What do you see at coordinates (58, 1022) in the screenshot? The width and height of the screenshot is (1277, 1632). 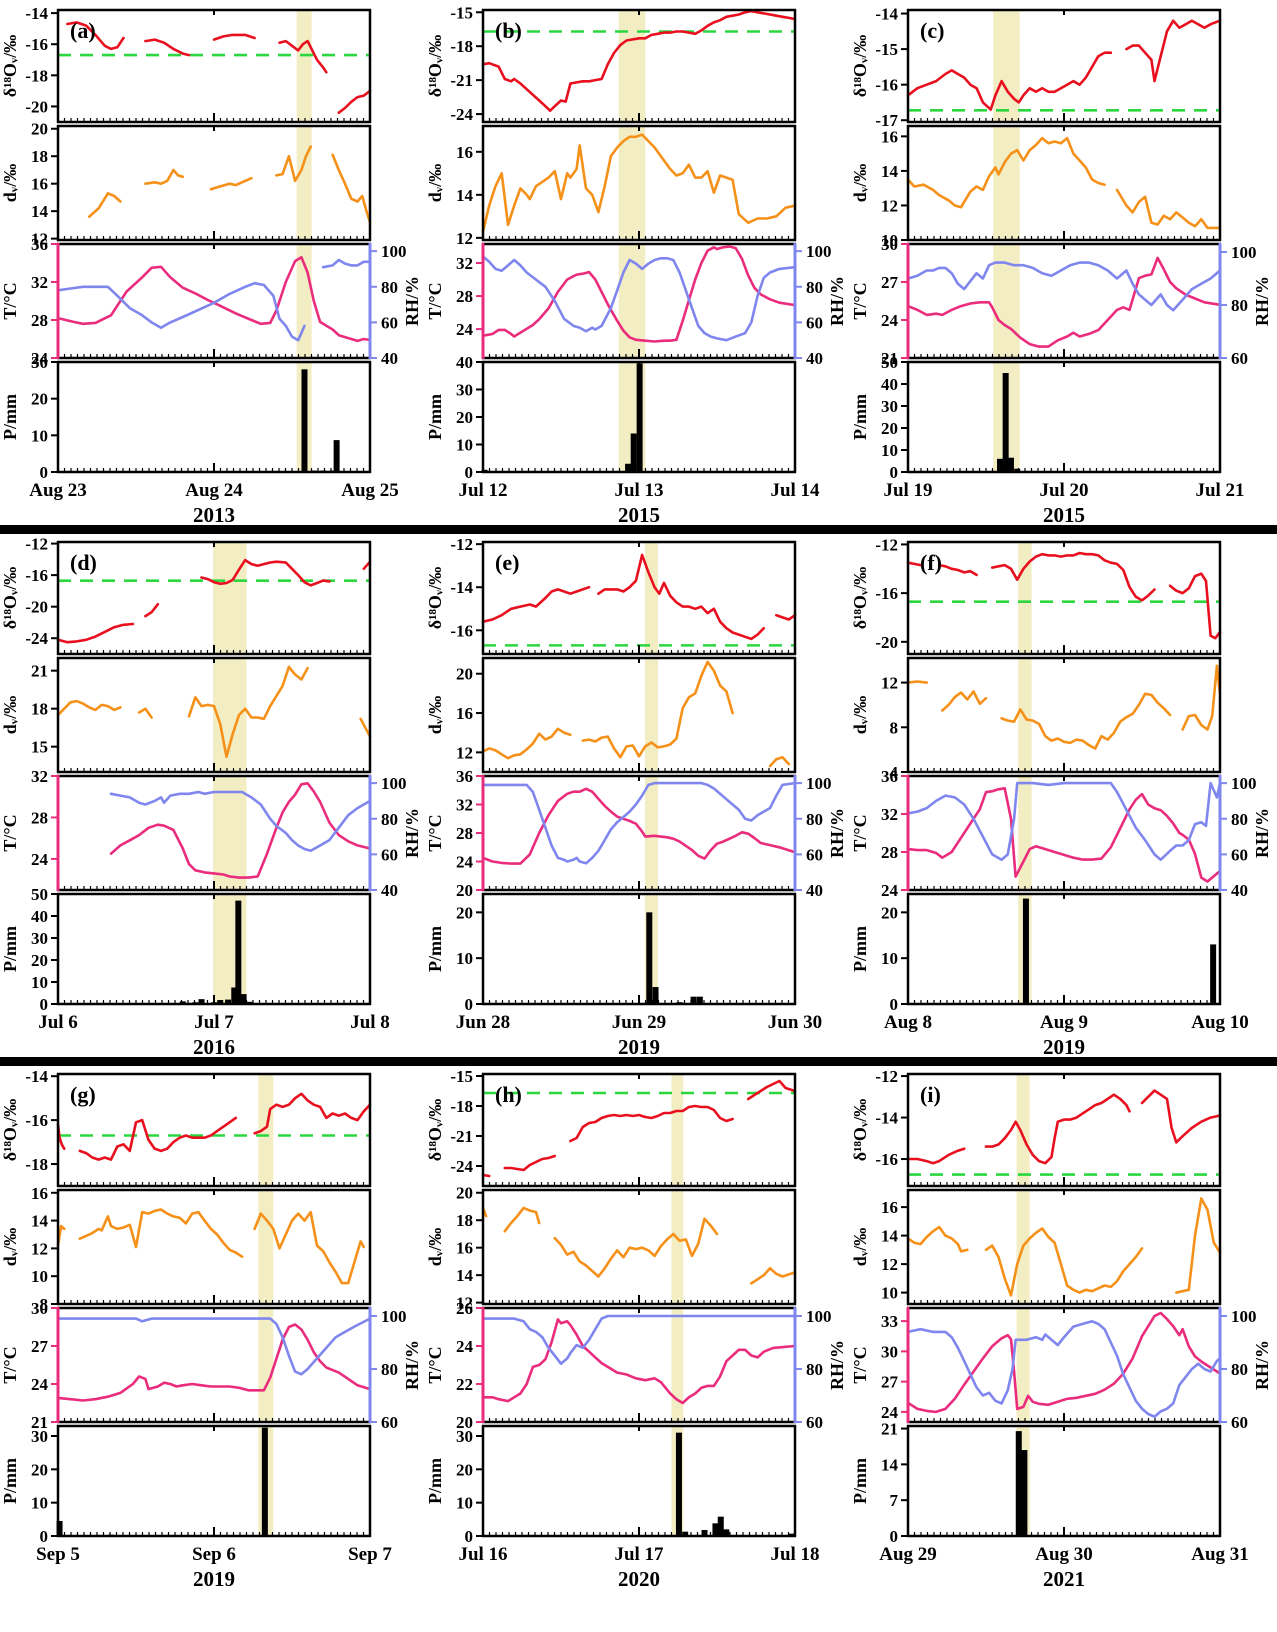 I see `x-tick-date: Jul 6` at bounding box center [58, 1022].